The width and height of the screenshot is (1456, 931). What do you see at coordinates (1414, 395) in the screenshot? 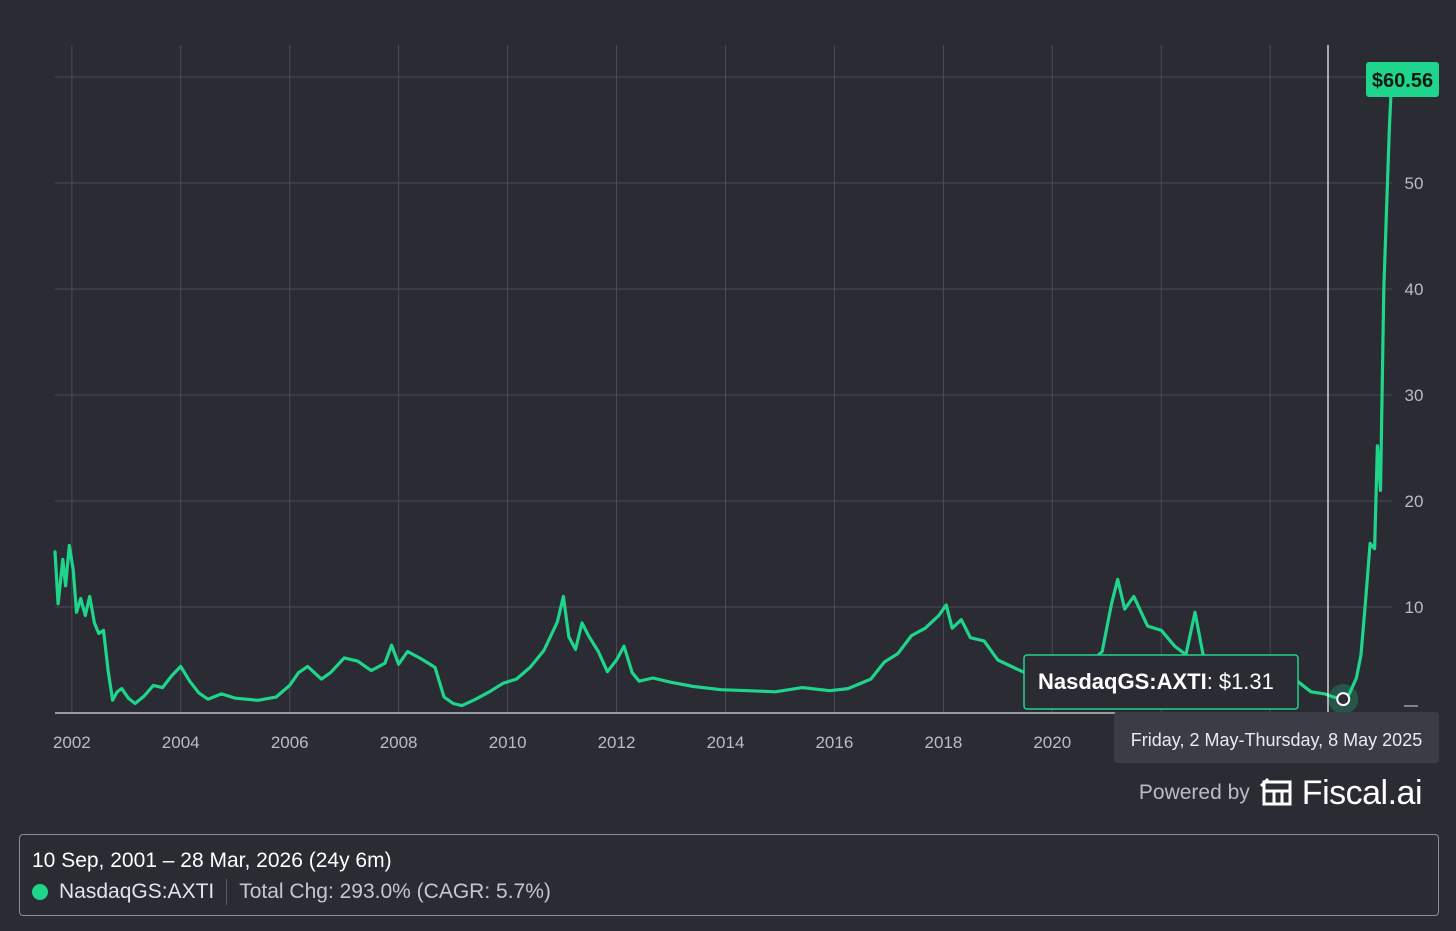
I see `y-tick-label: 30` at bounding box center [1414, 395].